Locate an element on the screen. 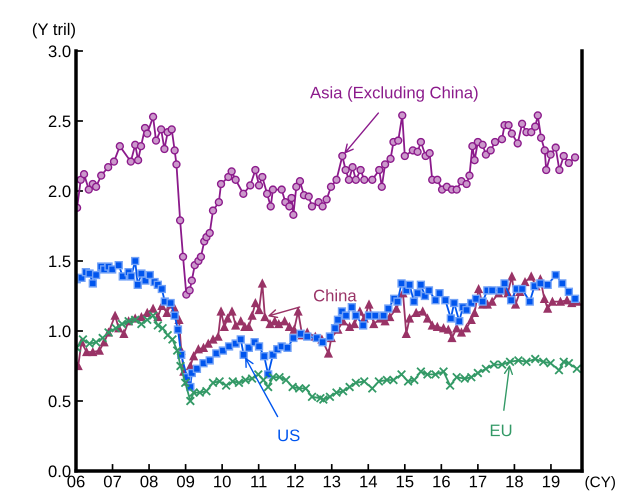 Image resolution: width=619 pixels, height=495 pixels. x-tick-label: 19 is located at coordinates (551, 482).